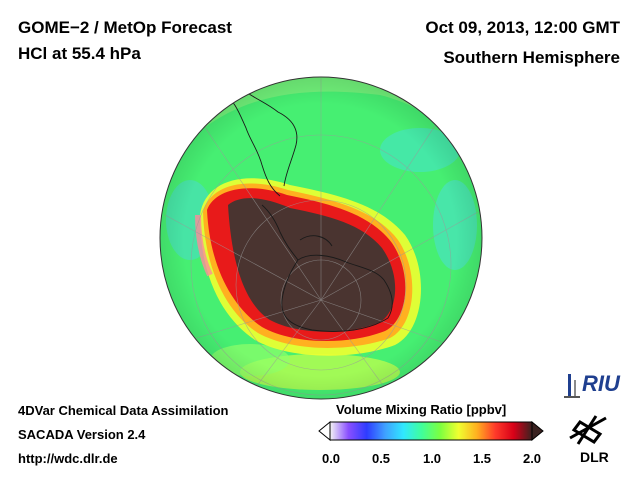  I want to click on colorbar-tick-0: 0.0, so click(331, 458).